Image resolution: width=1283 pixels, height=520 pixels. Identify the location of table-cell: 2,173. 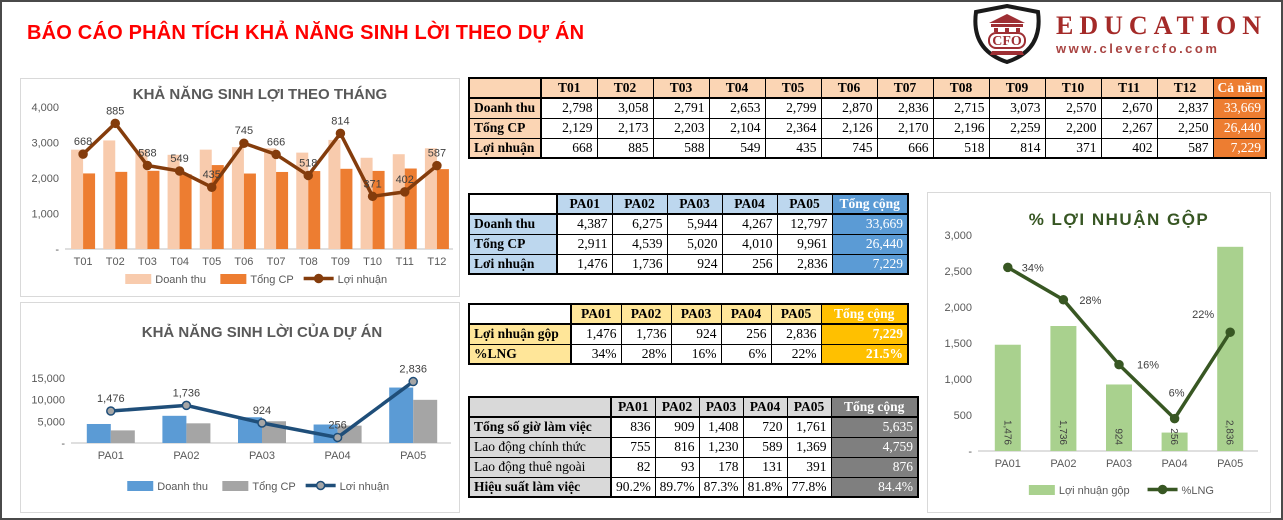
(625, 128).